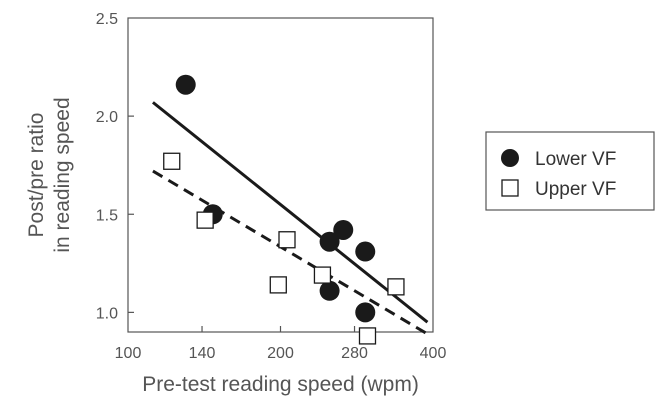 The image size is (665, 401). What do you see at coordinates (280, 353) in the screenshot?
I see `x-tick-label: 200` at bounding box center [280, 353].